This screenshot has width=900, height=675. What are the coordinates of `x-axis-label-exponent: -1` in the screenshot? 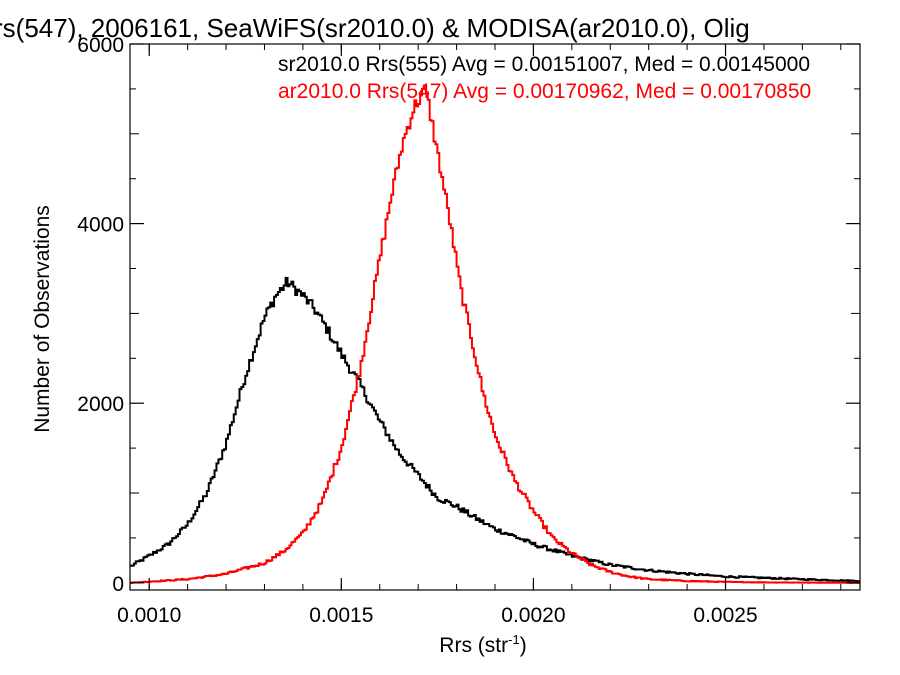 It's located at (514, 639).